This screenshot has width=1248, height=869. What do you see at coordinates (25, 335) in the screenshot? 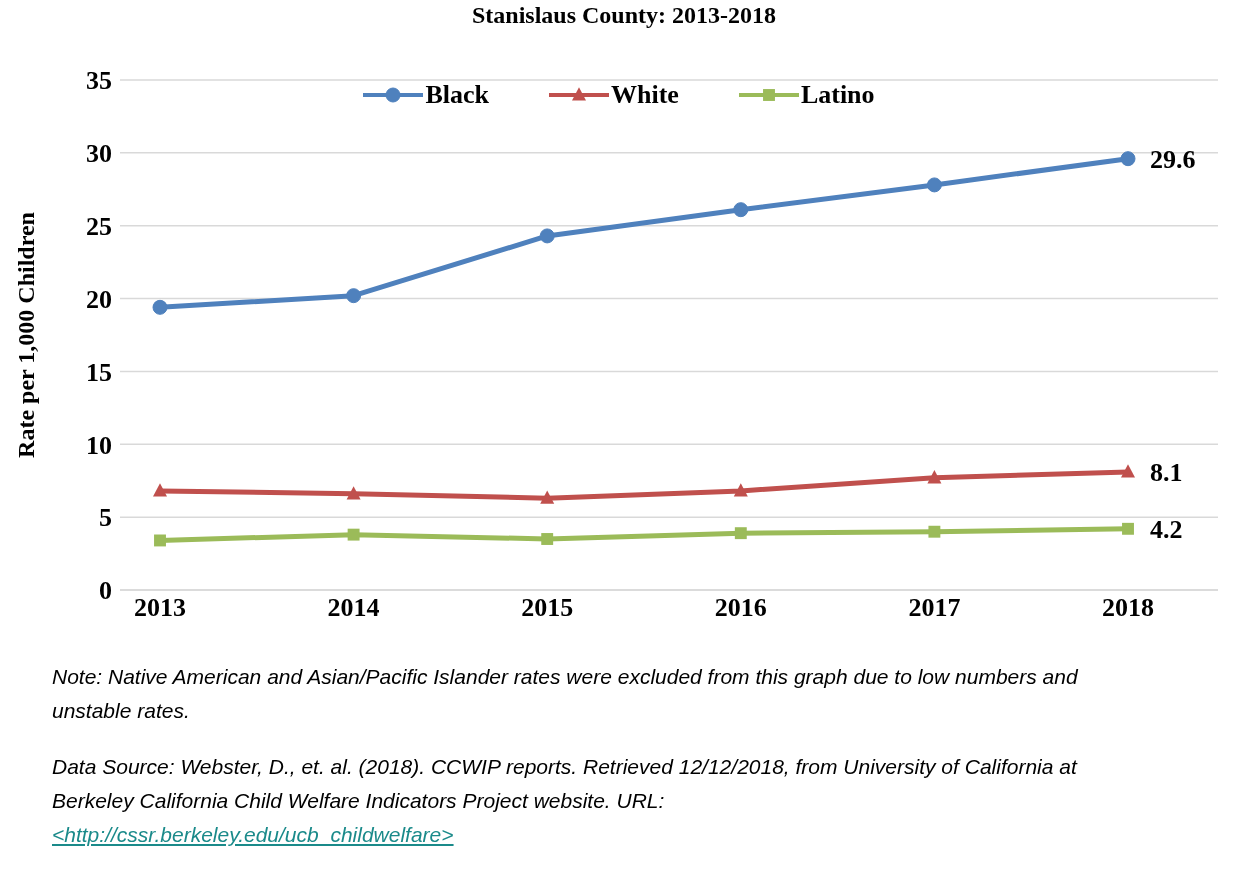
I see `y-axis-title: Rate per 1,000 Children` at bounding box center [25, 335].